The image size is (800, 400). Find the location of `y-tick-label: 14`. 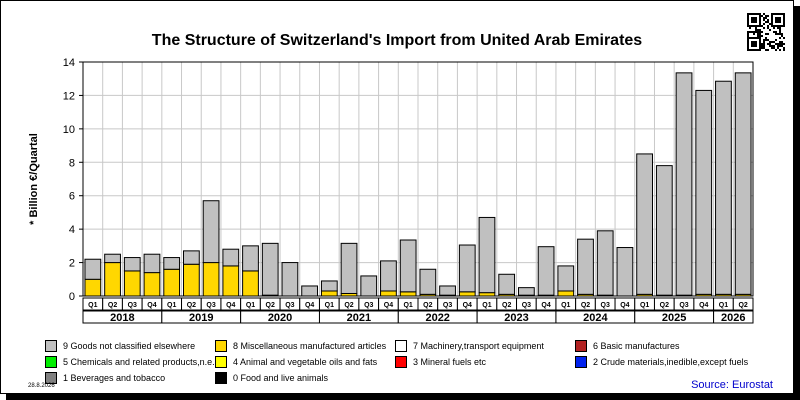

y-tick-label: 14 is located at coordinates (69, 63).